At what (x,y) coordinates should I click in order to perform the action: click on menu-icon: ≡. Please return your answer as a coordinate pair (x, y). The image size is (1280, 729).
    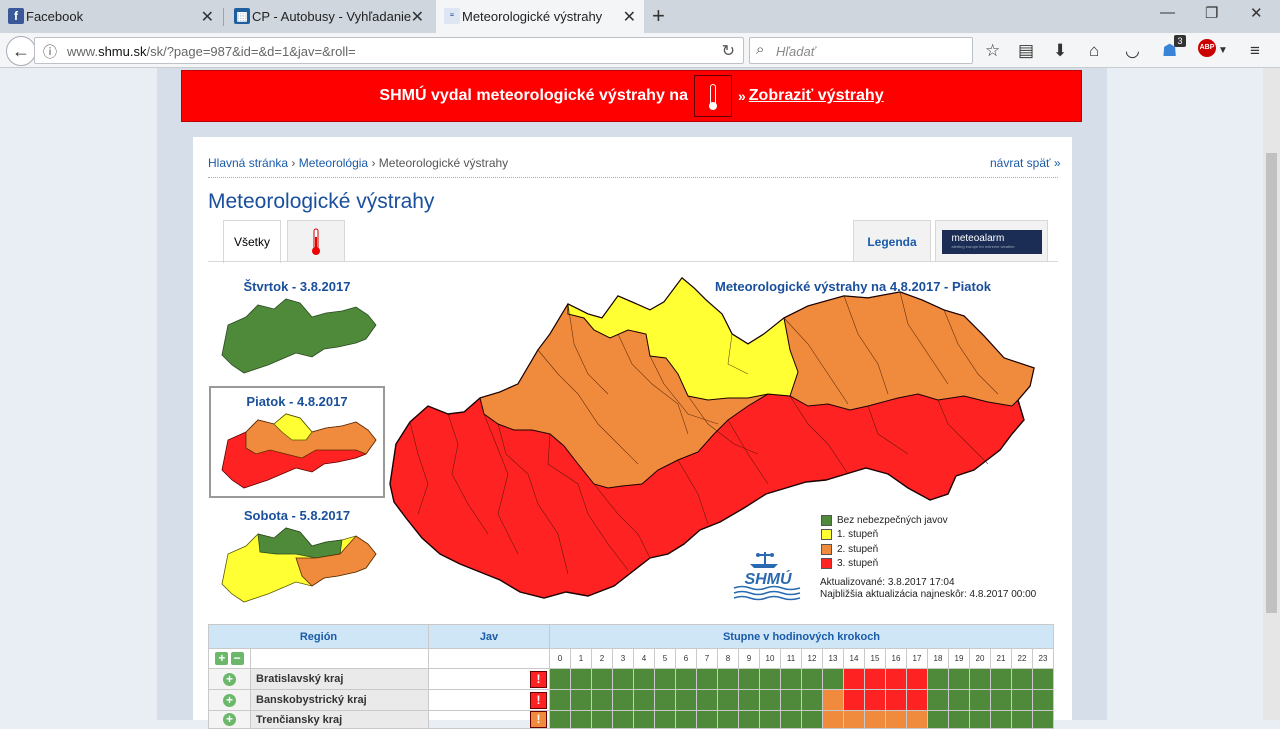
    Looking at the image, I should click on (1255, 50).